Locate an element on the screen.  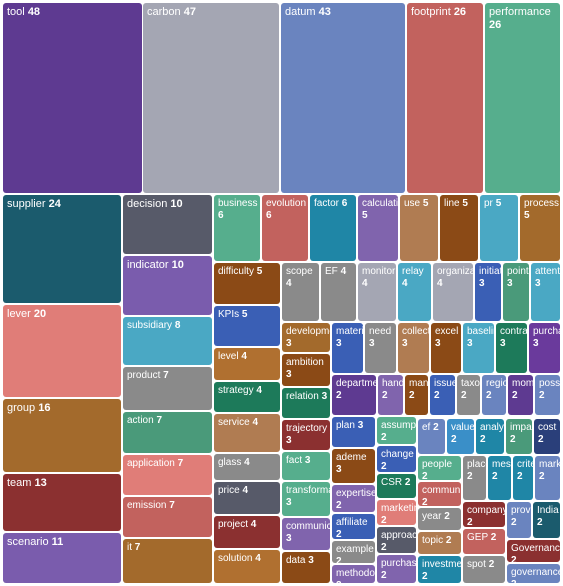
treemap-tile-issue: issue 2 is located at coordinates (442, 395).